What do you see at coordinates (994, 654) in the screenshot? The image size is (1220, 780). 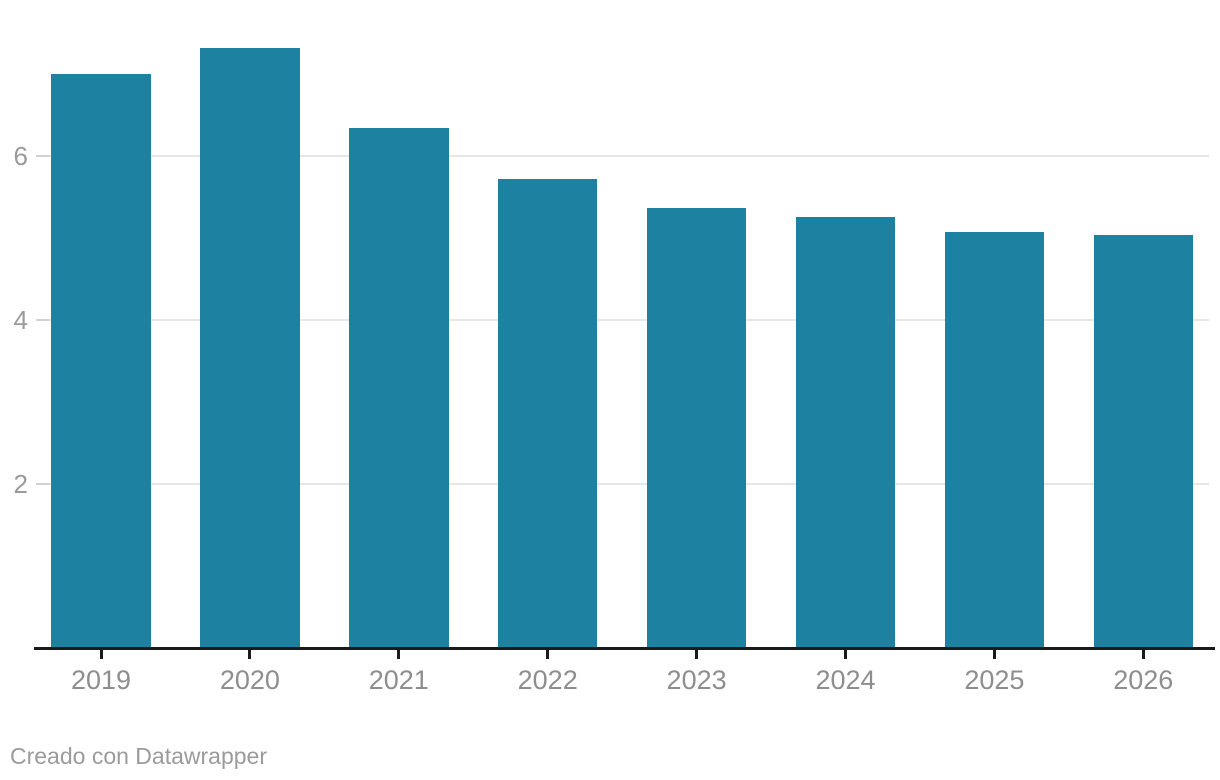 I see `x-axis-tick-2025` at bounding box center [994, 654].